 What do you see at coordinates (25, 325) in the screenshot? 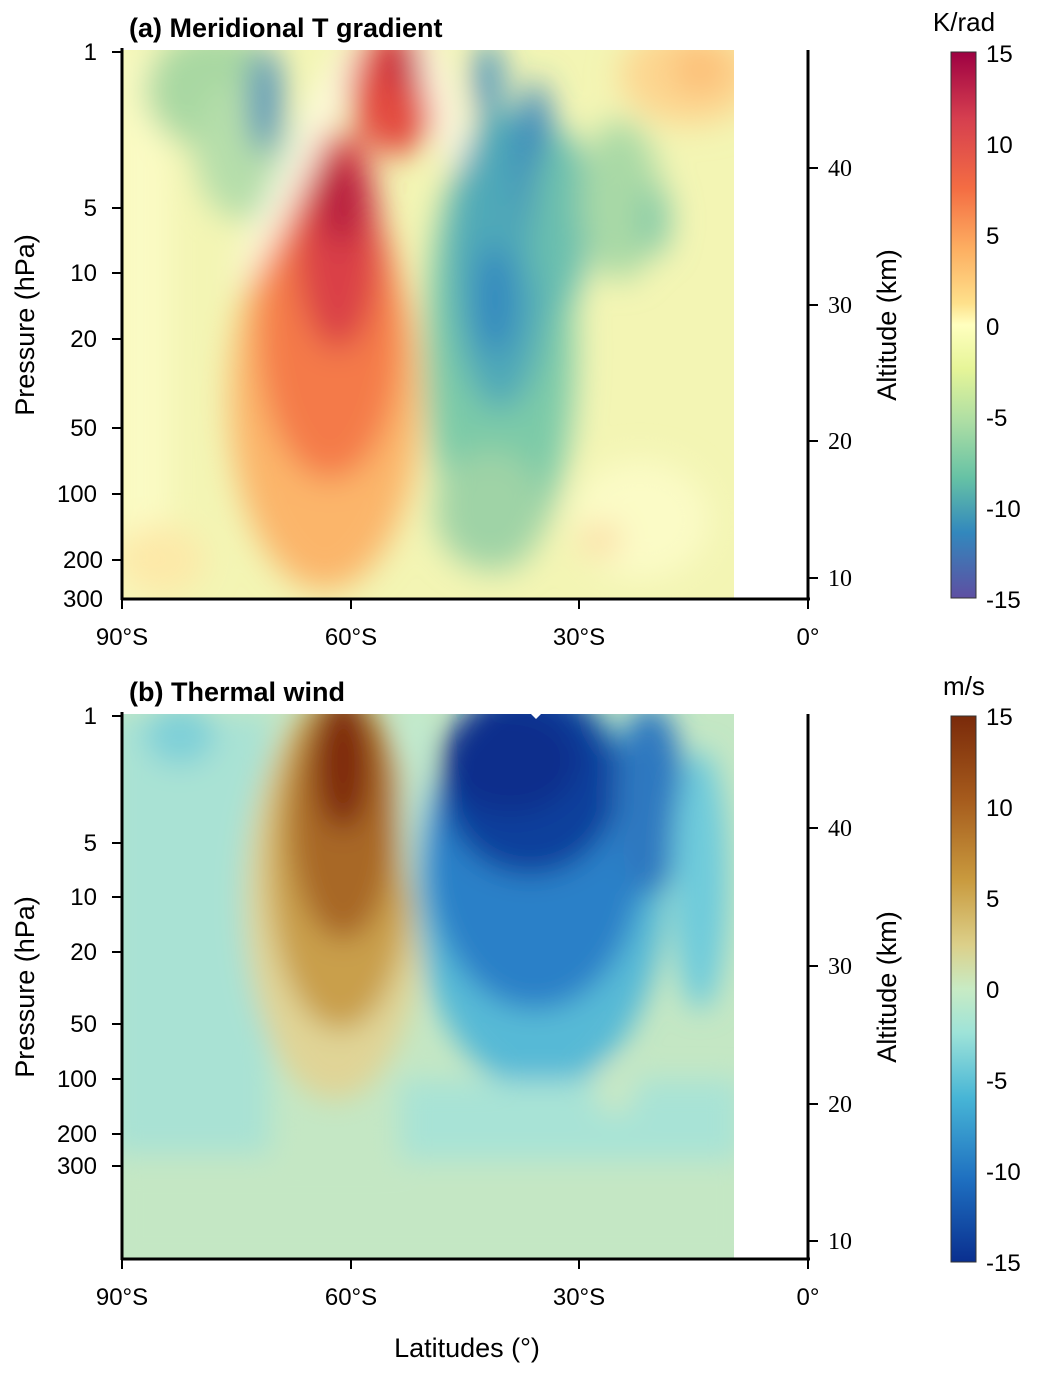
I see `panel-a-y-axis-label: Pressure (hPa)` at bounding box center [25, 325].